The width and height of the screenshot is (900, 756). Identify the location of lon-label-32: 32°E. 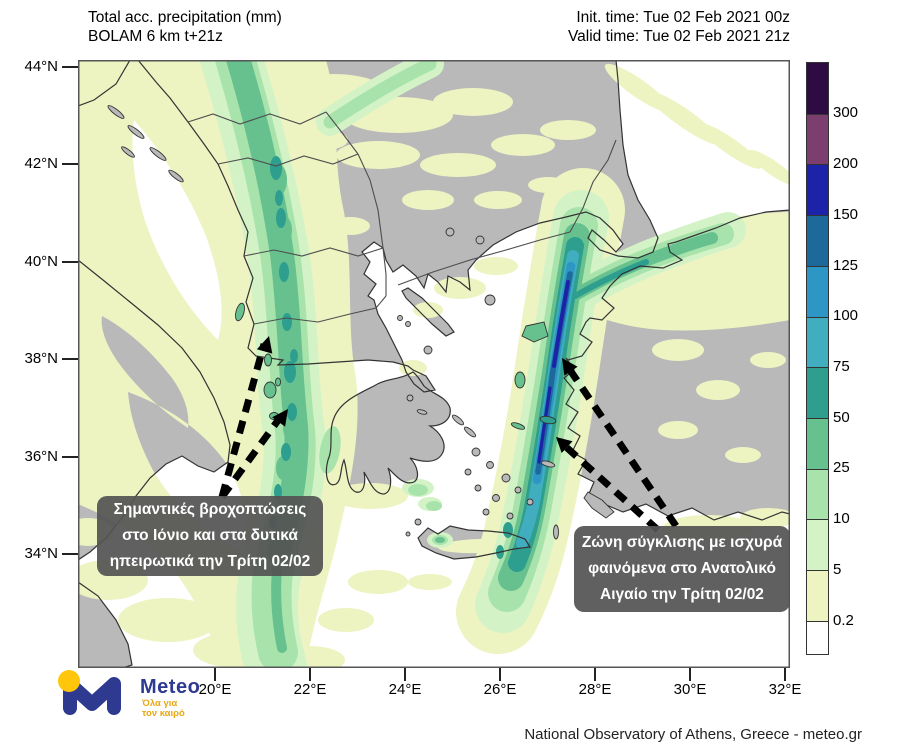
(785, 689).